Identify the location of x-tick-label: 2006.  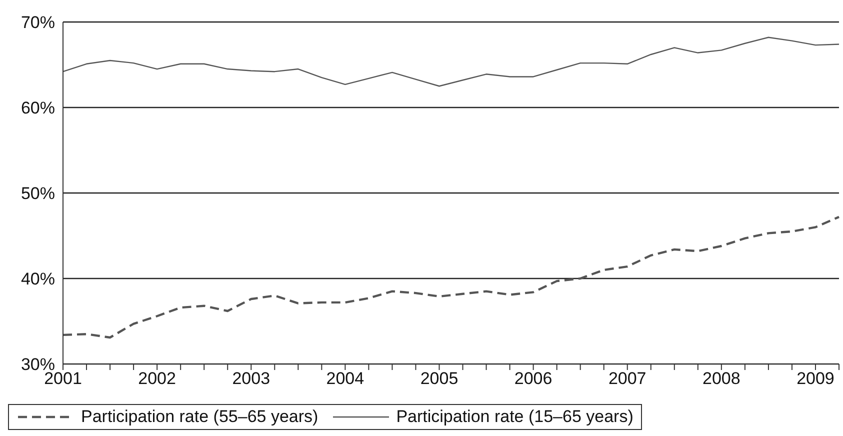
(533, 378).